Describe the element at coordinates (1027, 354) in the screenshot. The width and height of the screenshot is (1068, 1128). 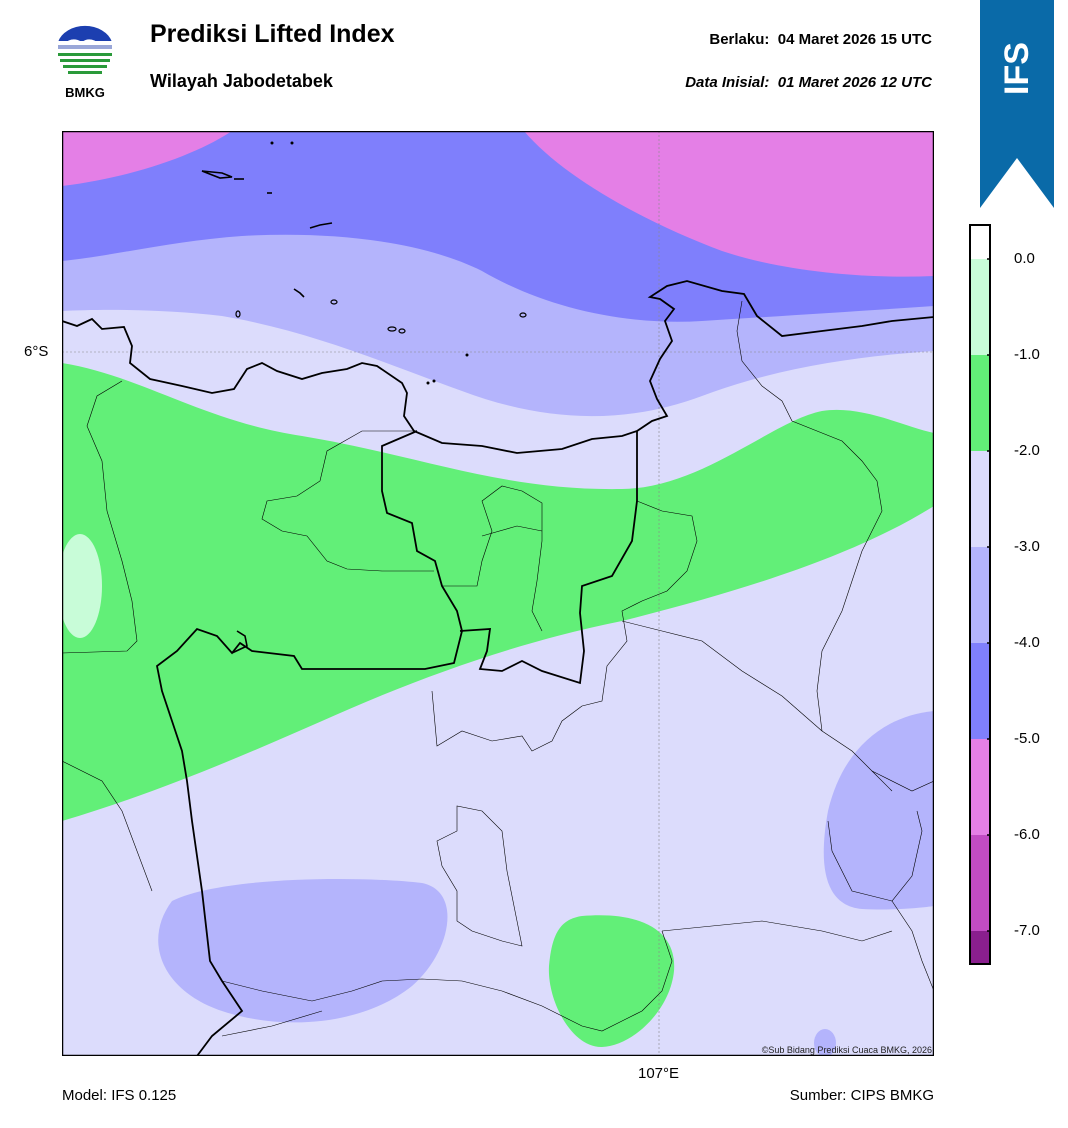
I see `colorbar-label-1: -1.0` at that location.